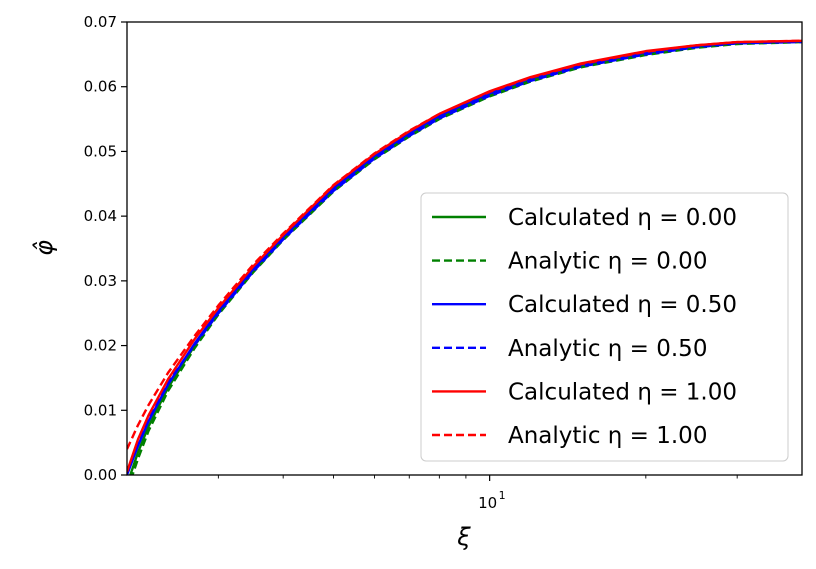 The height and width of the screenshot is (569, 816). I want to click on y-tick-label: 0.06, so click(100, 87).